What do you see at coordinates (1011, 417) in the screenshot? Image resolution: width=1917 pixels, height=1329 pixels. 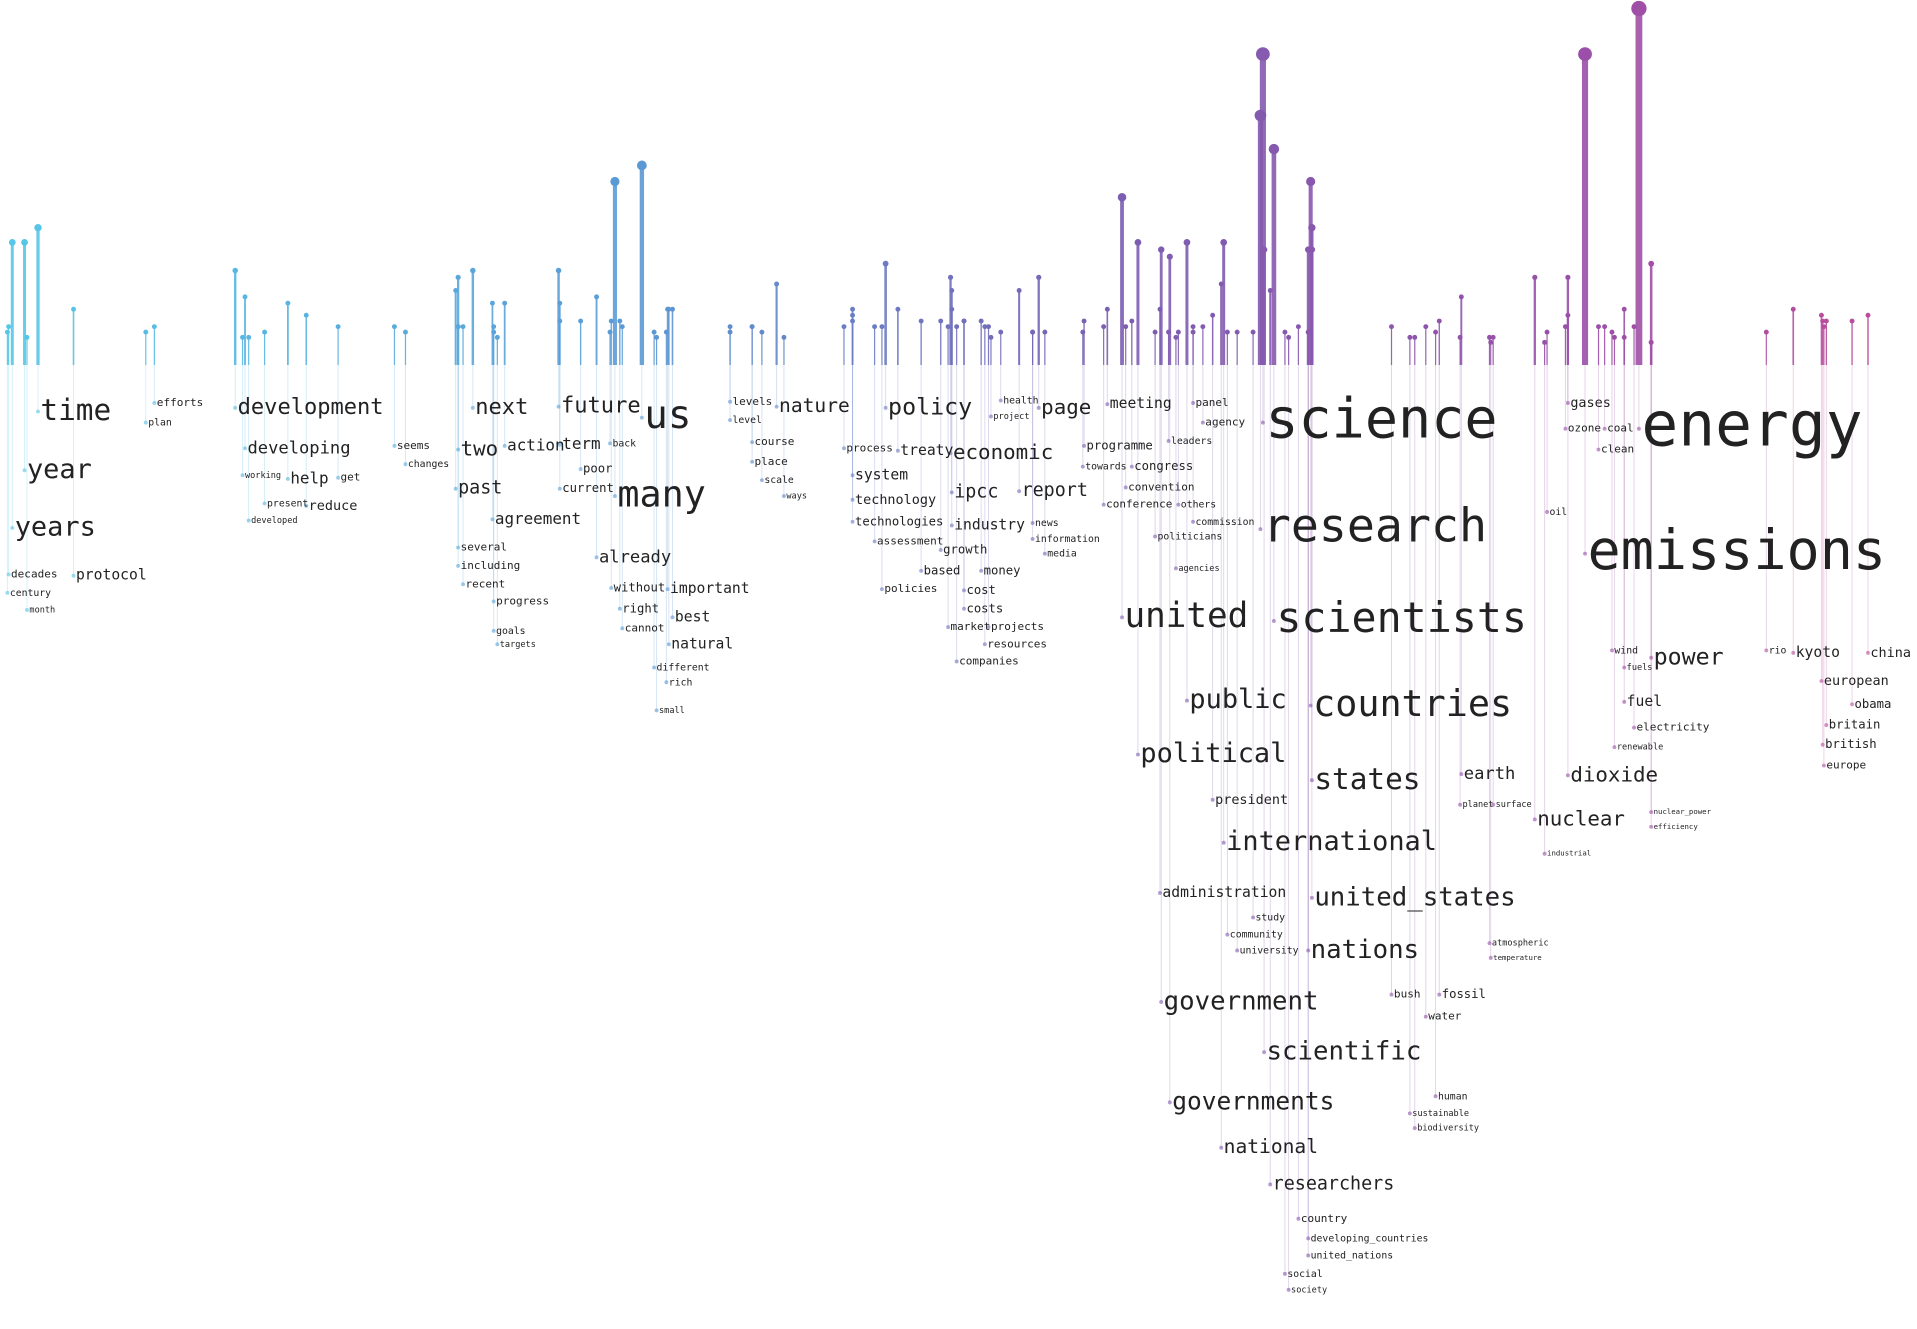 I see `word: project` at bounding box center [1011, 417].